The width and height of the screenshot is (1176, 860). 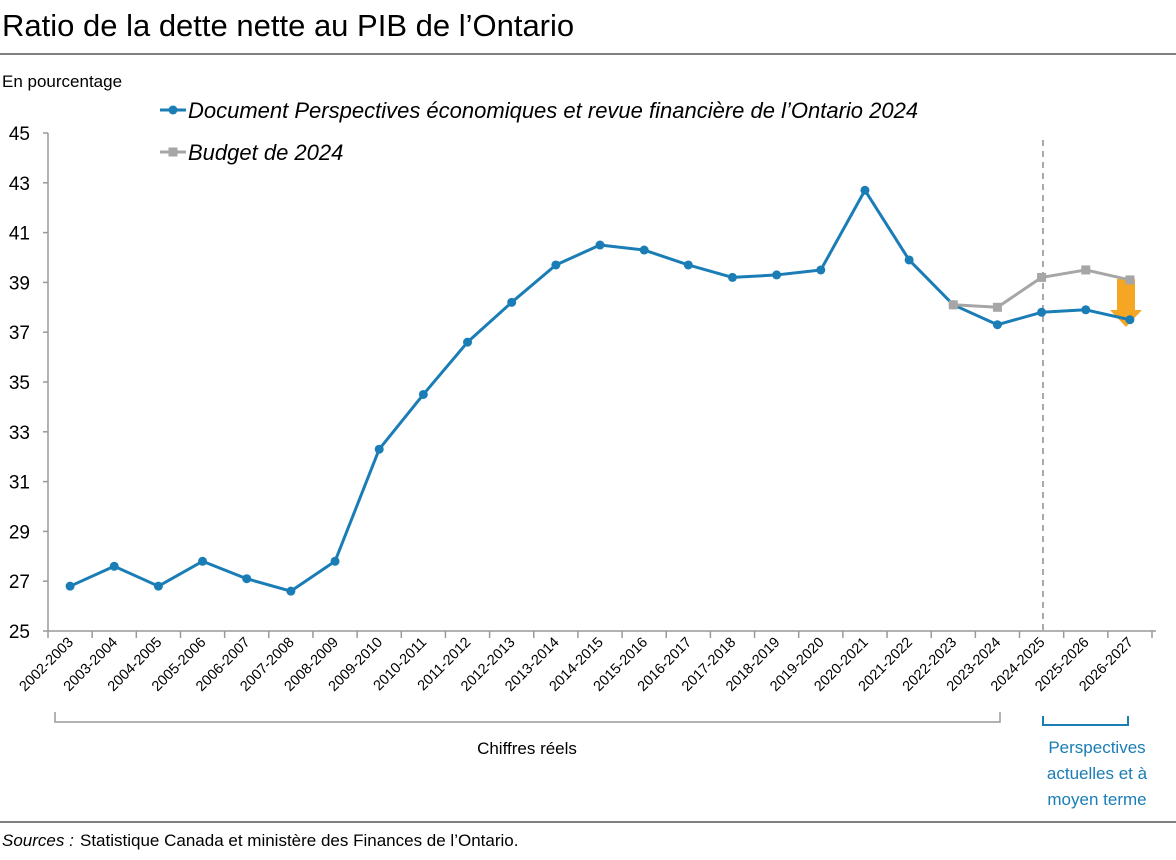 I want to click on y-axis-label: En pourcentage, so click(x=62, y=81).